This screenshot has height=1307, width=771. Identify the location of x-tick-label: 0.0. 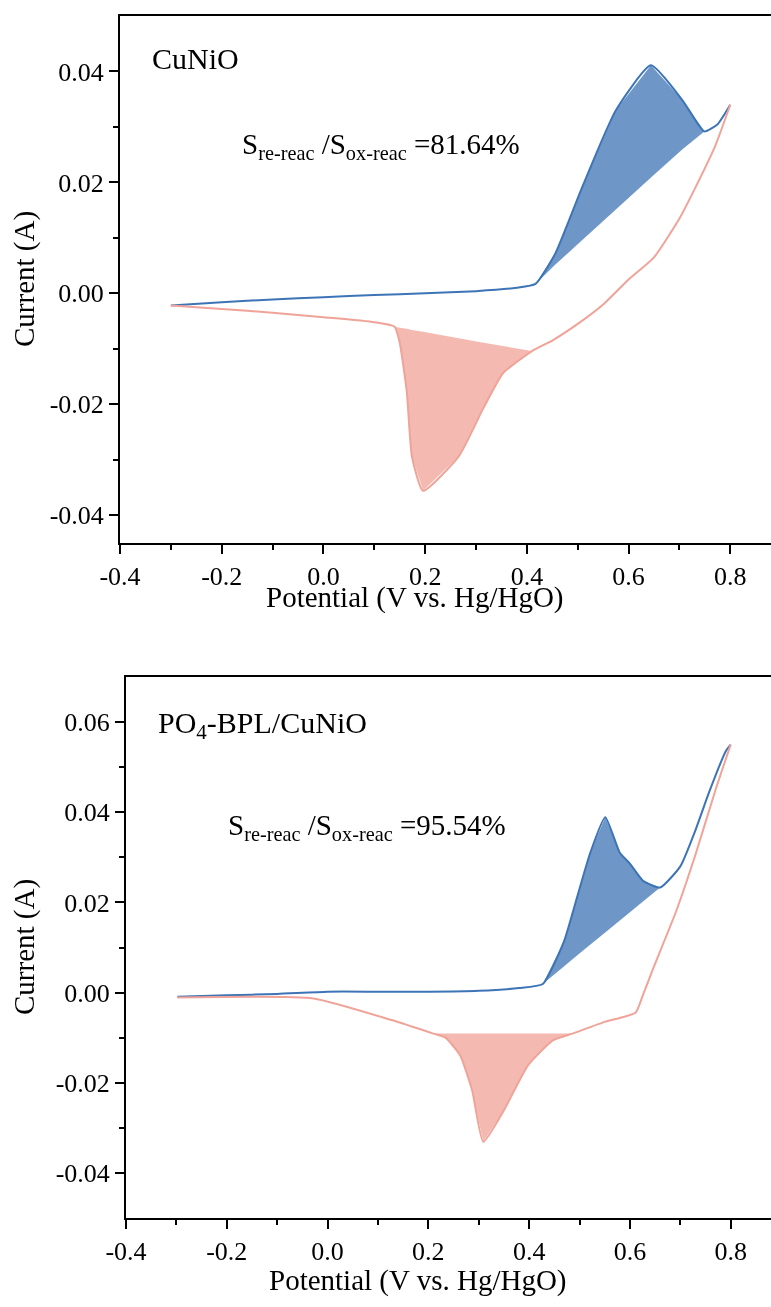
(327, 1252).